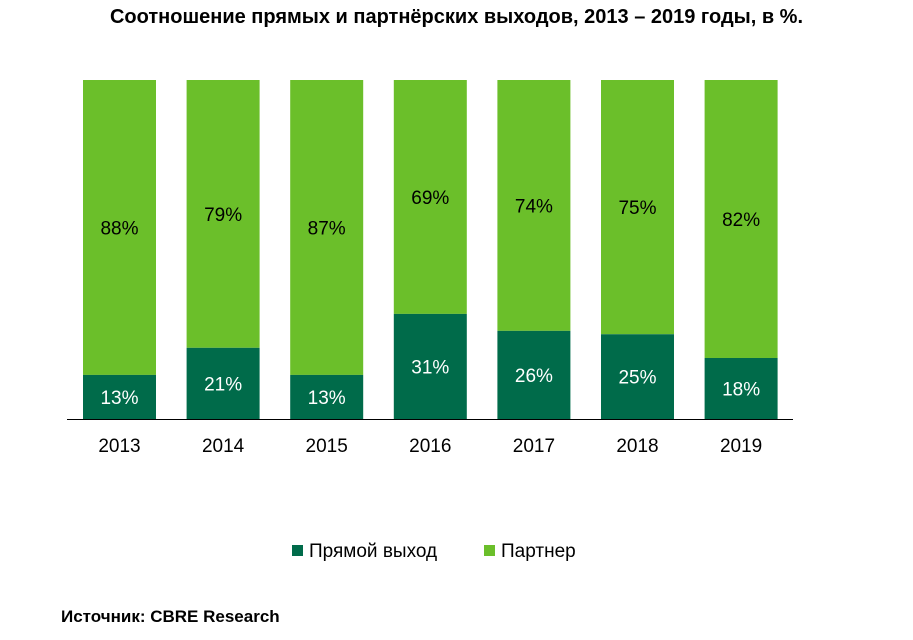  I want to click on bar-partner-2013, so click(119, 227).